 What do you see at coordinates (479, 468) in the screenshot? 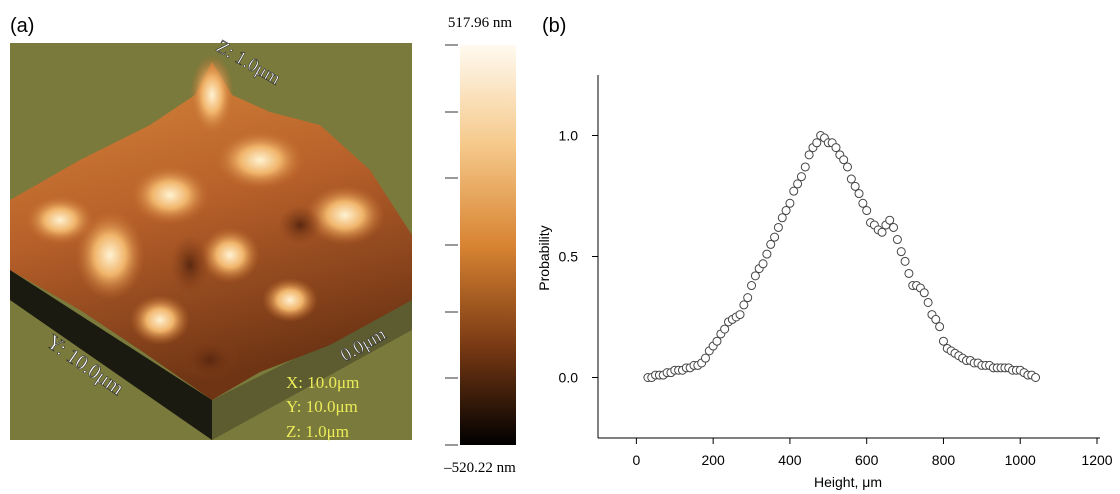
I see `colorbar-min: –520.22 nm` at bounding box center [479, 468].